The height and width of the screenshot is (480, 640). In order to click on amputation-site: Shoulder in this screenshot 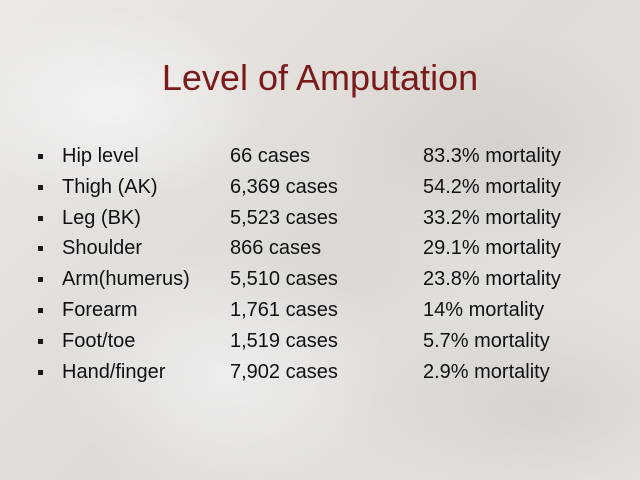, I will do `click(102, 248)`.